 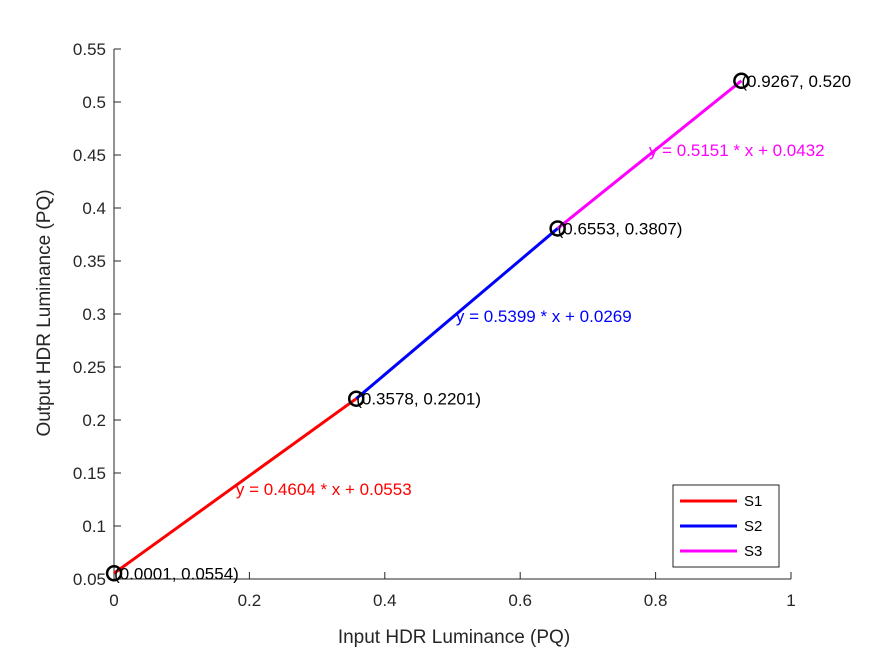 What do you see at coordinates (796, 81) in the screenshot?
I see `data-point-label: (0.9267, 0.520` at bounding box center [796, 81].